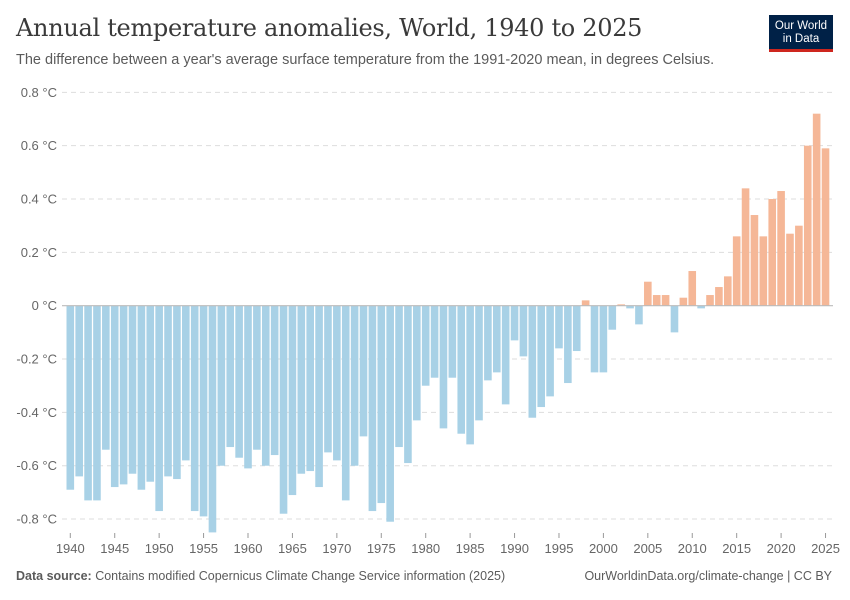 This screenshot has height=600, width=850. I want to click on x-tick-label: 1955, so click(203, 548).